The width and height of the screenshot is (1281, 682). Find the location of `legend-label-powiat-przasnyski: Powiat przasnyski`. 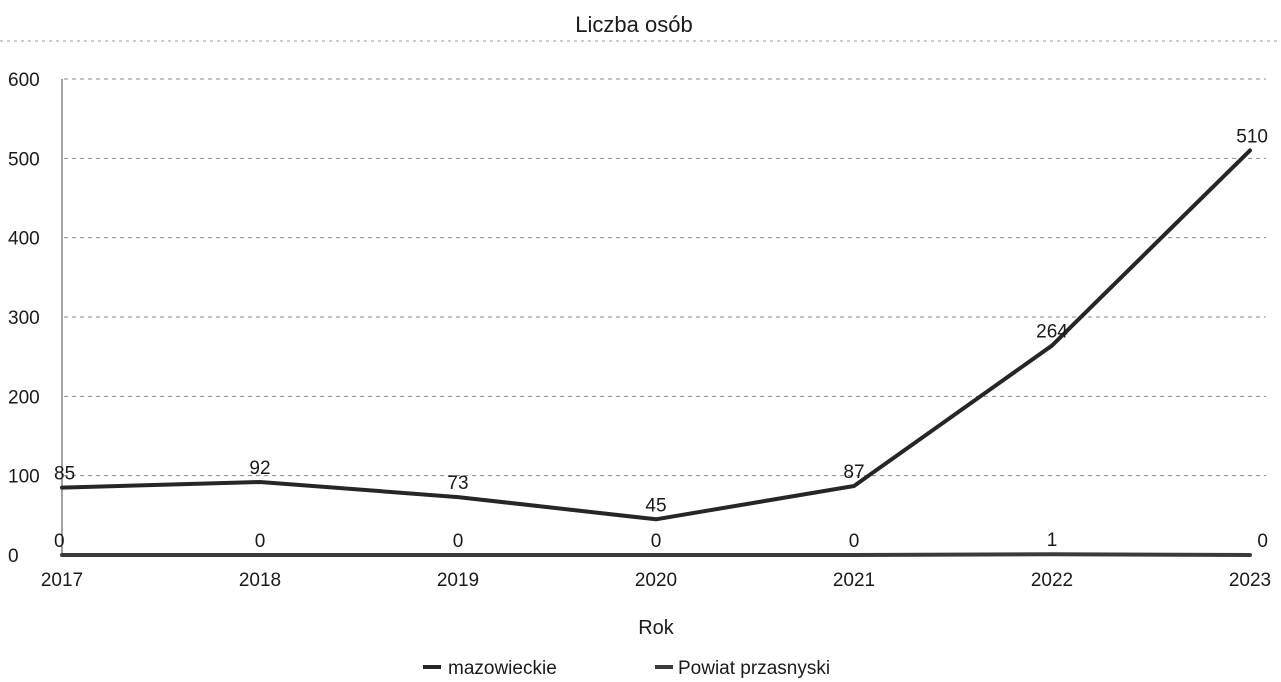

legend-label-powiat-przasnyski: Powiat przasnyski is located at coordinates (754, 668).